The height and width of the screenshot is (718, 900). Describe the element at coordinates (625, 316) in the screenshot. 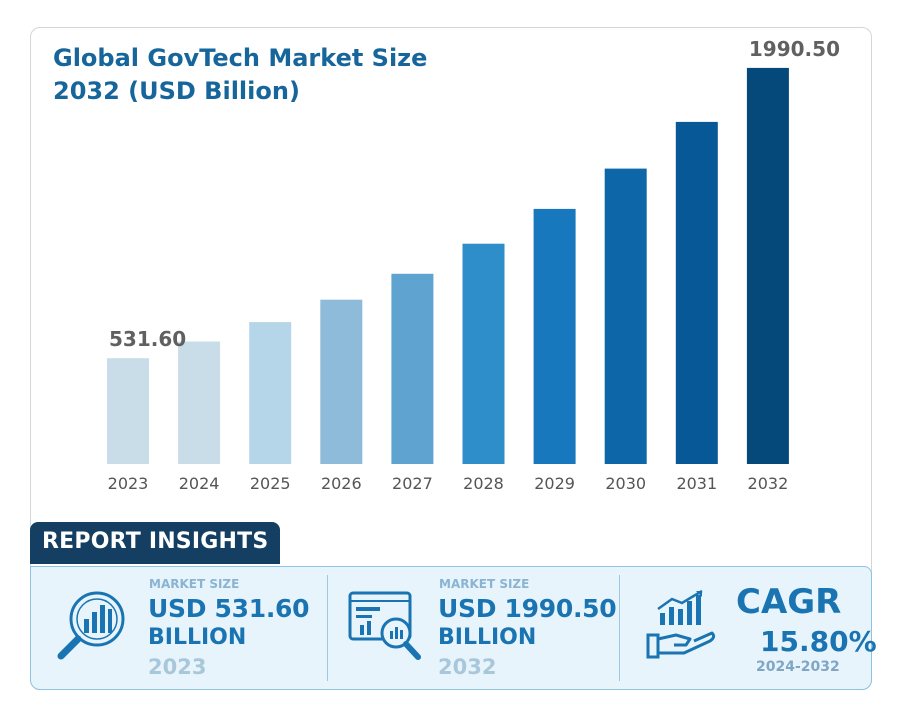

I see `bar-2030` at that location.